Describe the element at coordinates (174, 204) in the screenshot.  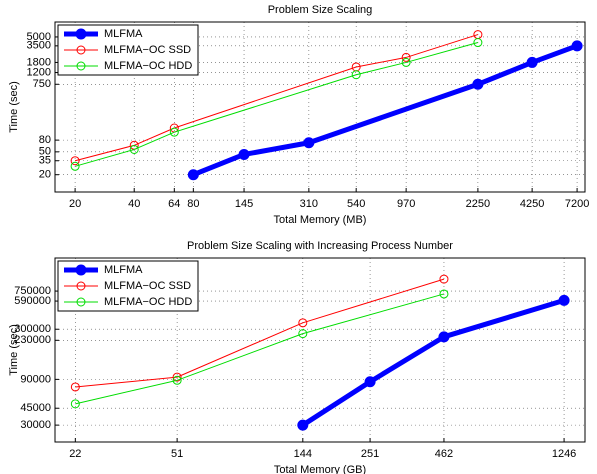
I see `x-tick-label: 64` at that location.